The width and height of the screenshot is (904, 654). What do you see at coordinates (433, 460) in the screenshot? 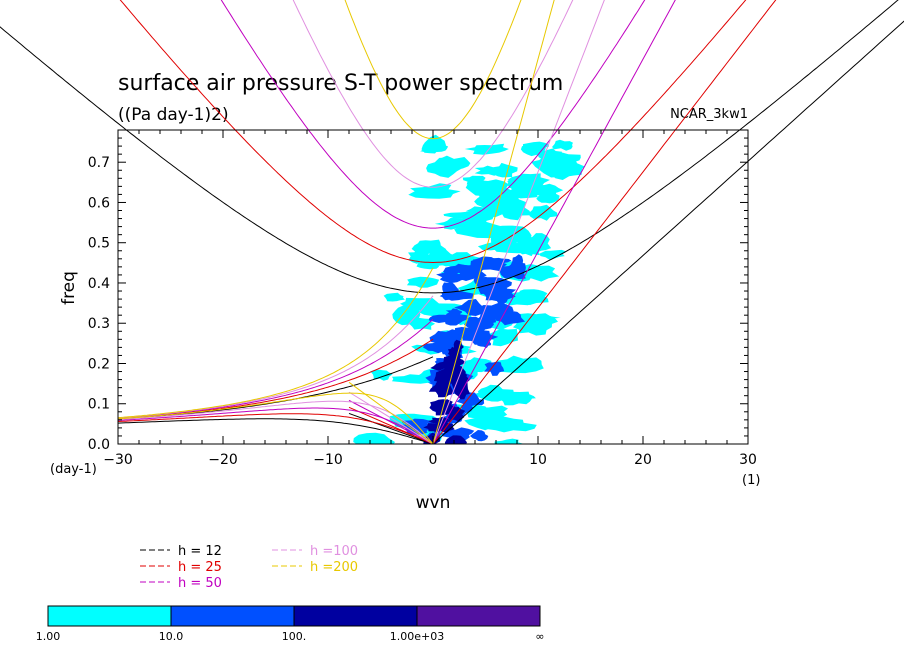
I see `x-tick-label: 0` at bounding box center [433, 460].